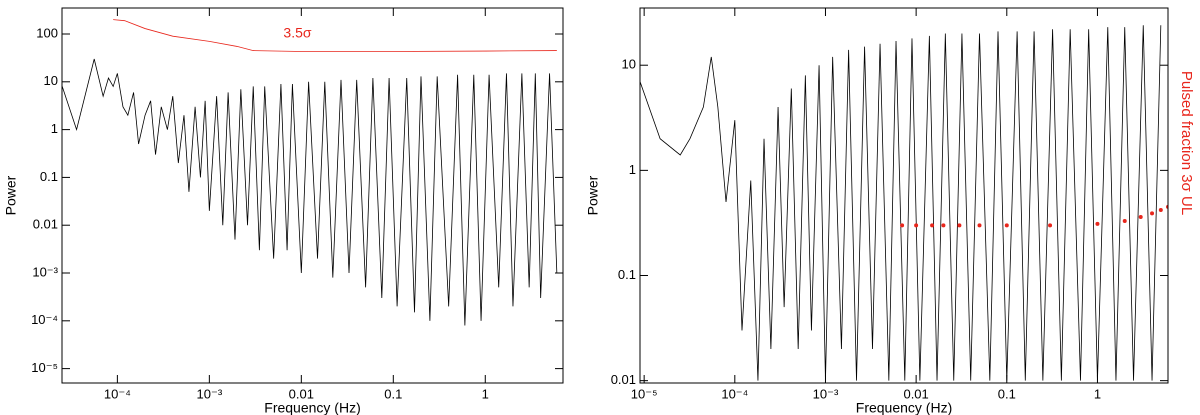 This screenshot has height=415, width=1200. I want to click on threshold-line, so click(335, 35).